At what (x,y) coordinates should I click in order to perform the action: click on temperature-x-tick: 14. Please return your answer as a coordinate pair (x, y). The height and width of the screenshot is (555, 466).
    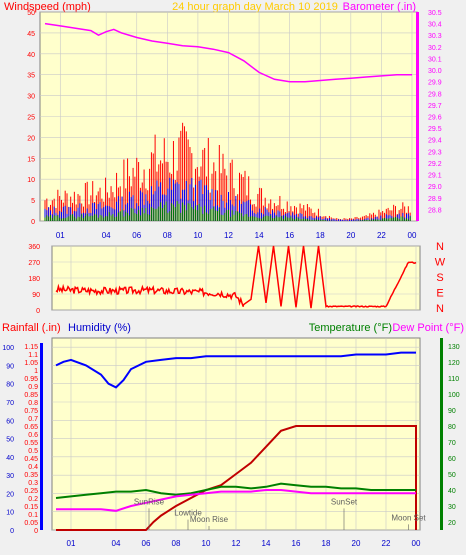
    Looking at the image, I should click on (266, 543).